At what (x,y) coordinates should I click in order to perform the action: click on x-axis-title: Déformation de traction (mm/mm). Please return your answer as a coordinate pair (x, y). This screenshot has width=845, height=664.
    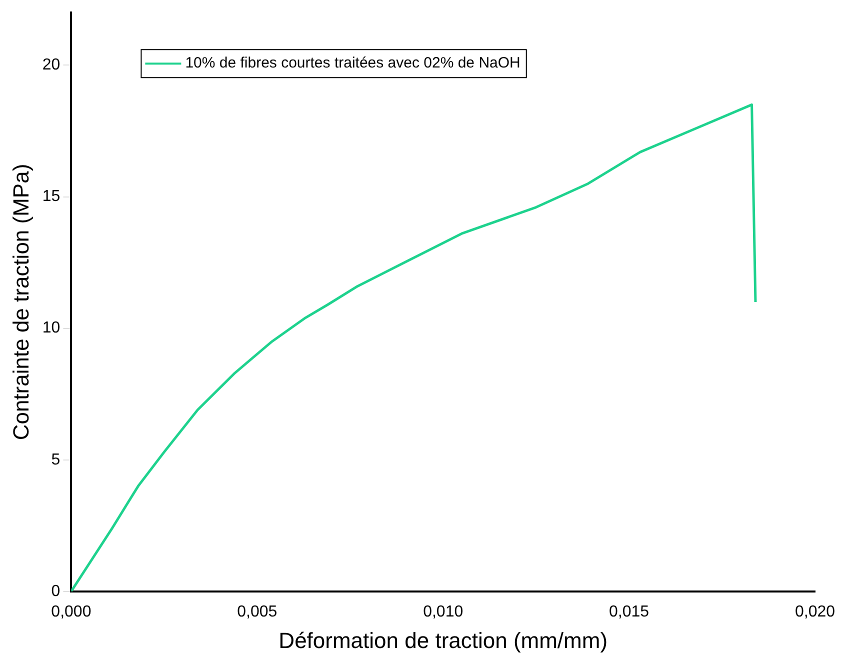
    Looking at the image, I should click on (443, 640).